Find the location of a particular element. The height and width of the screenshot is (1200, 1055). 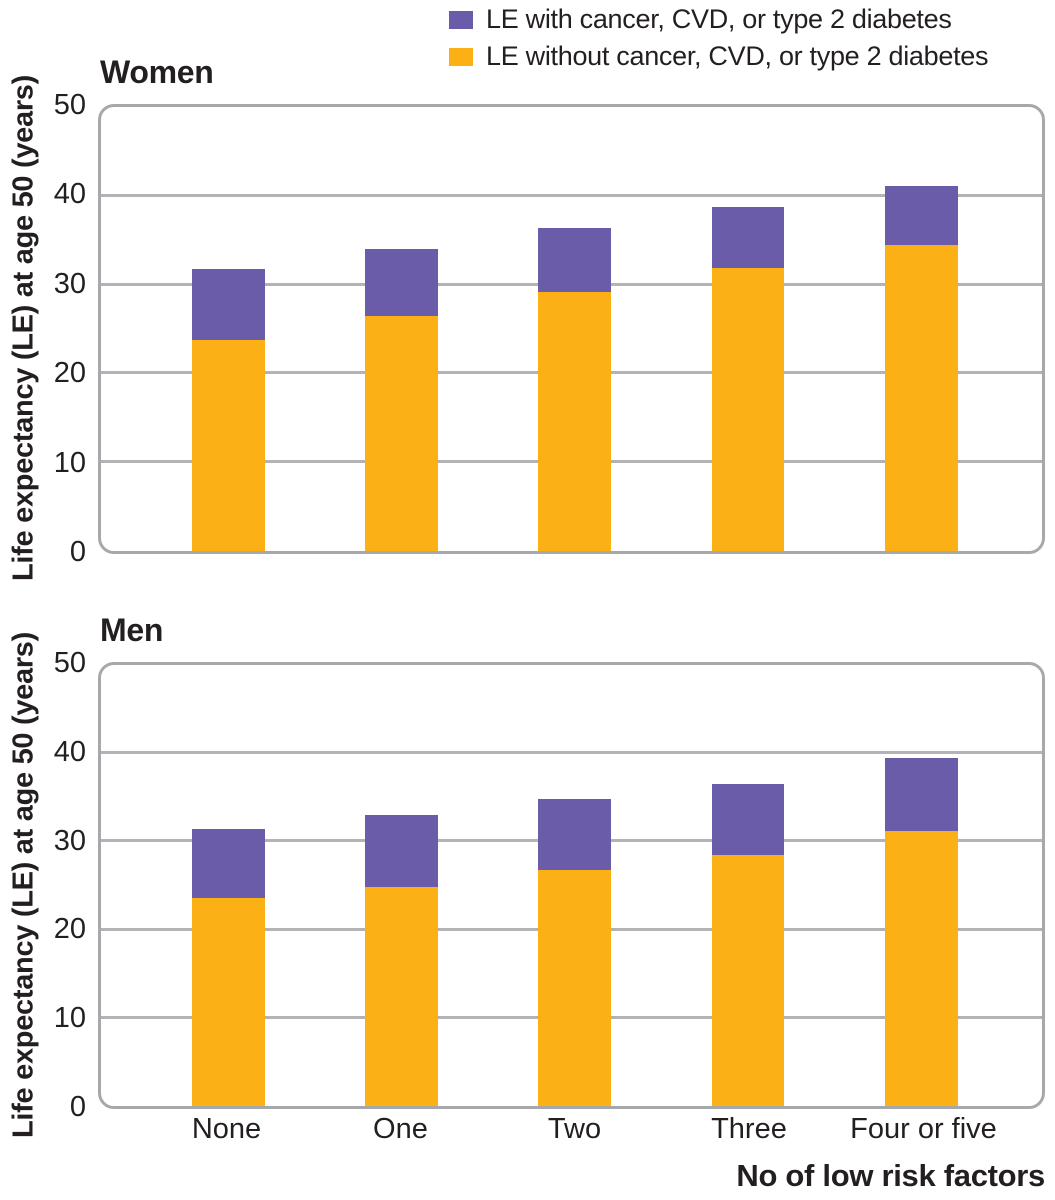

legend-with-disease-swatch-icon is located at coordinates (461, 19).